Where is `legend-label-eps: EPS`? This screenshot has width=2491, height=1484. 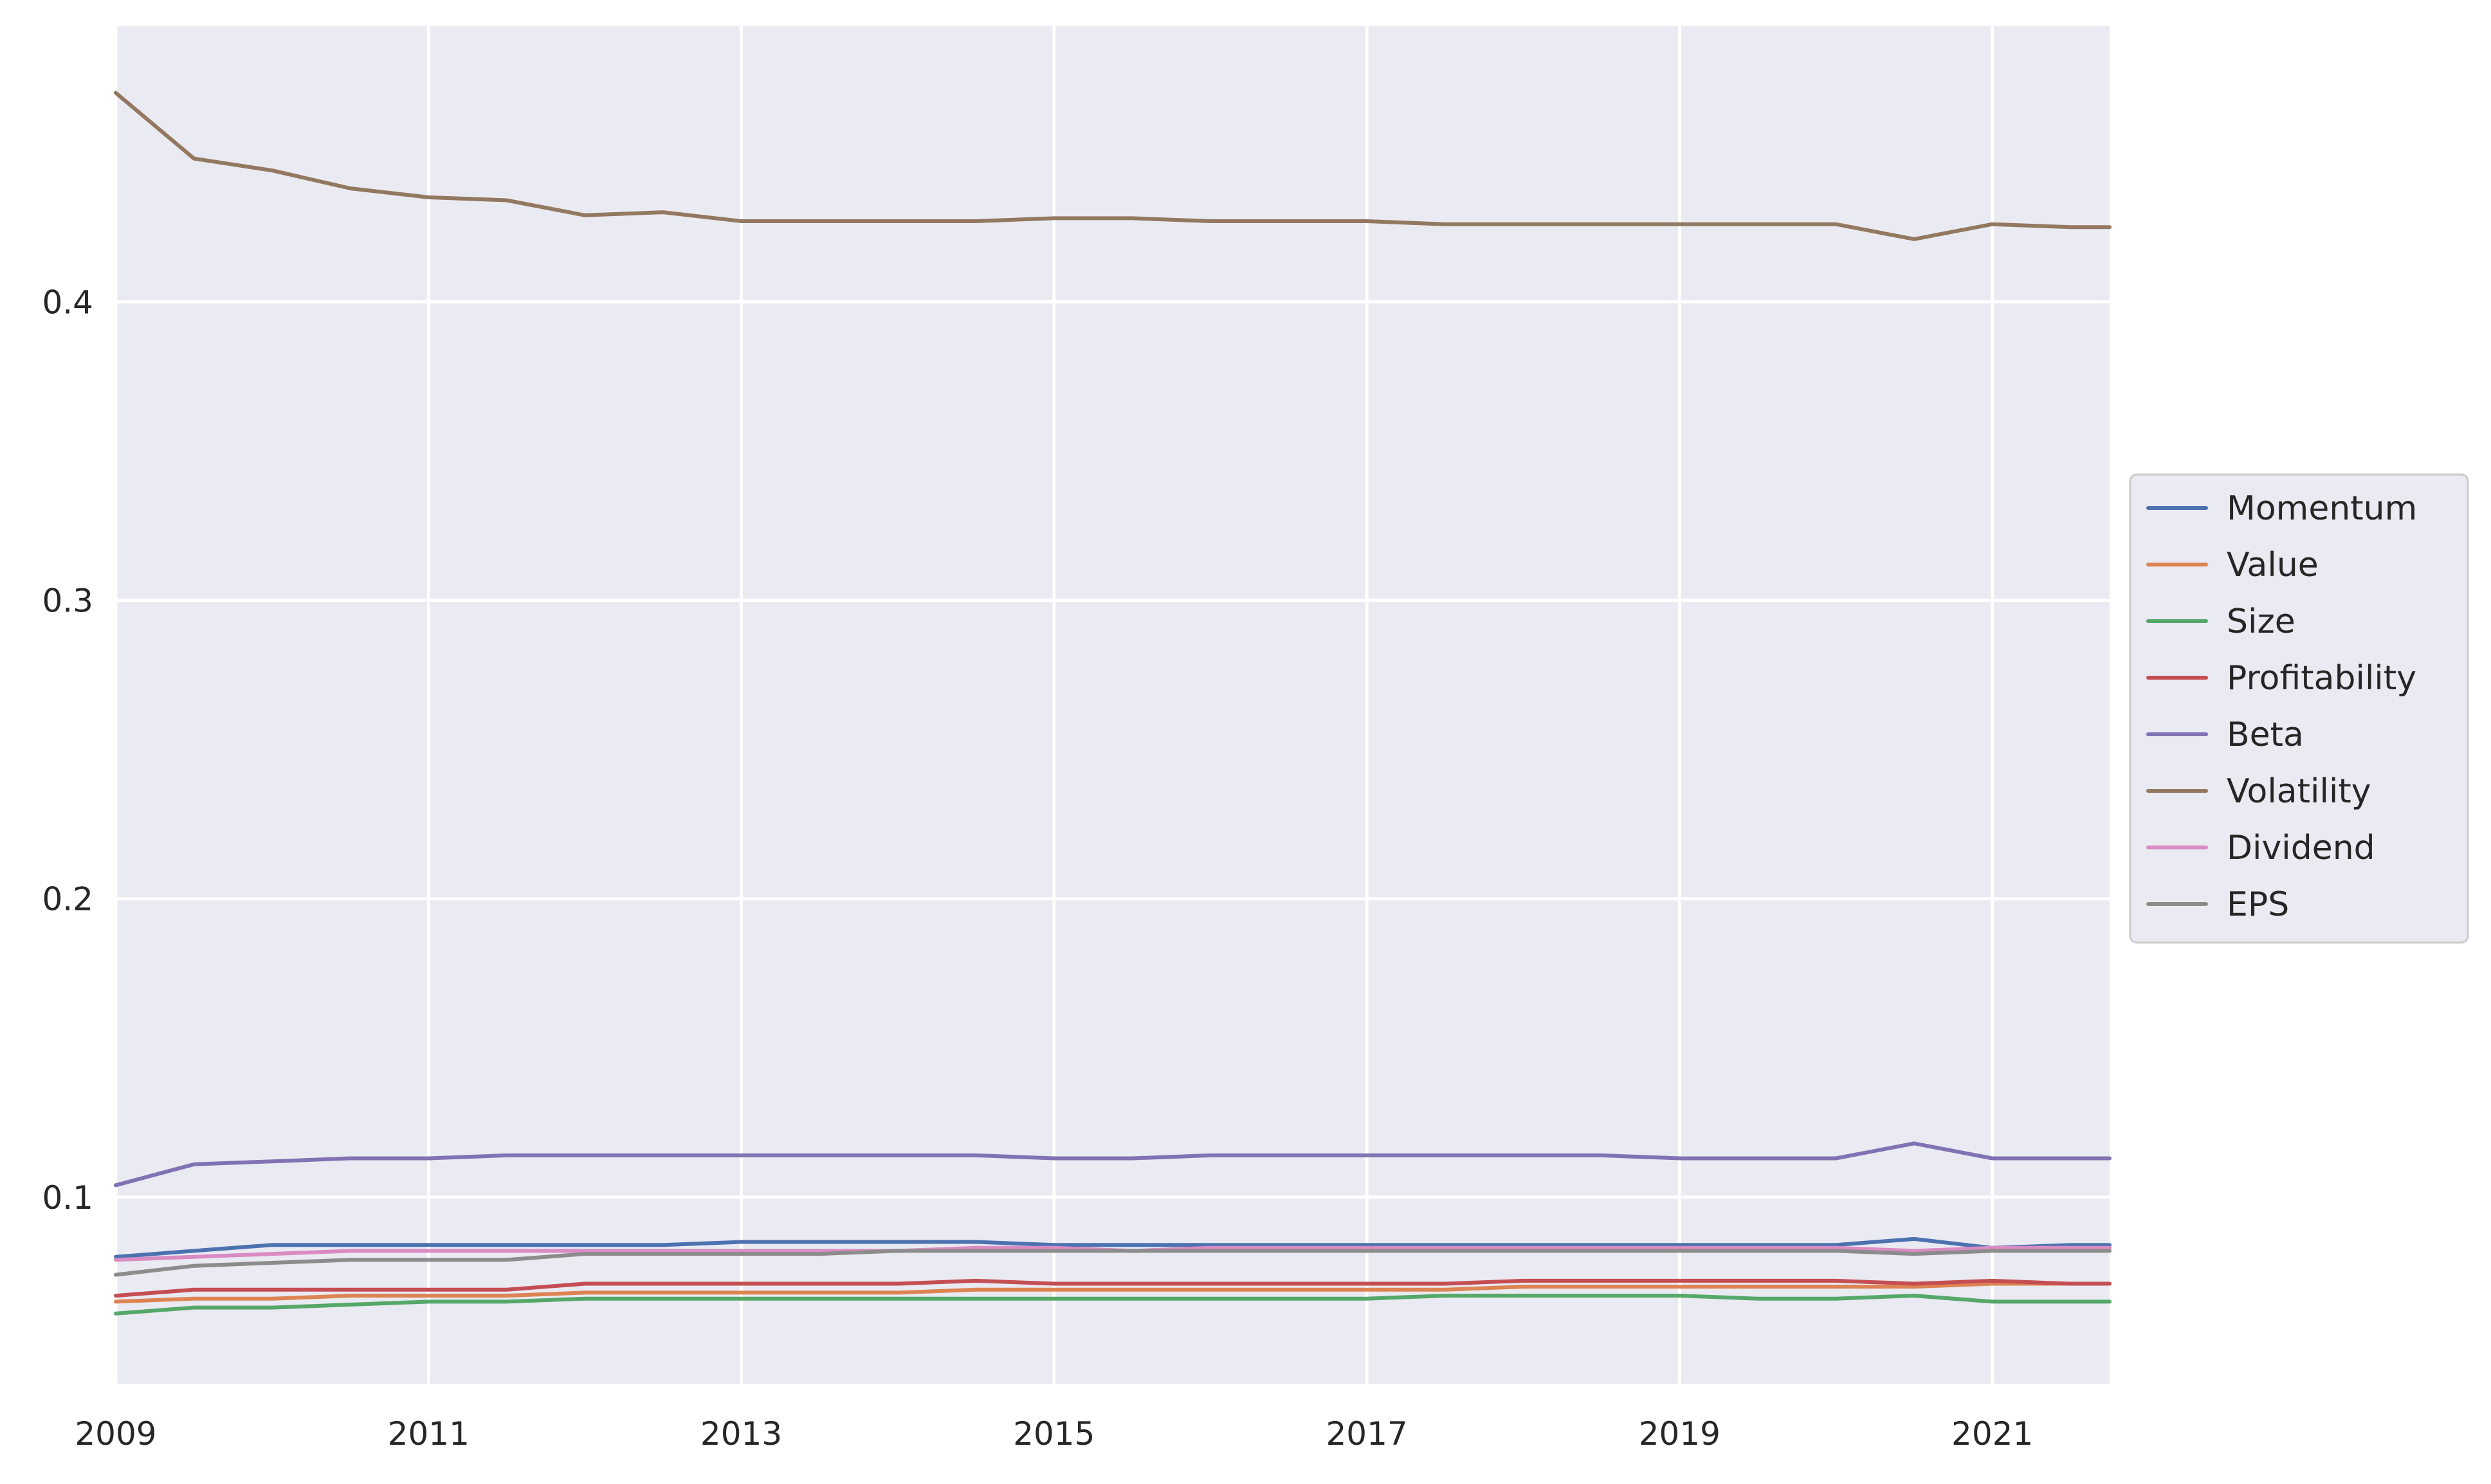
legend-label-eps: EPS is located at coordinates (2258, 904).